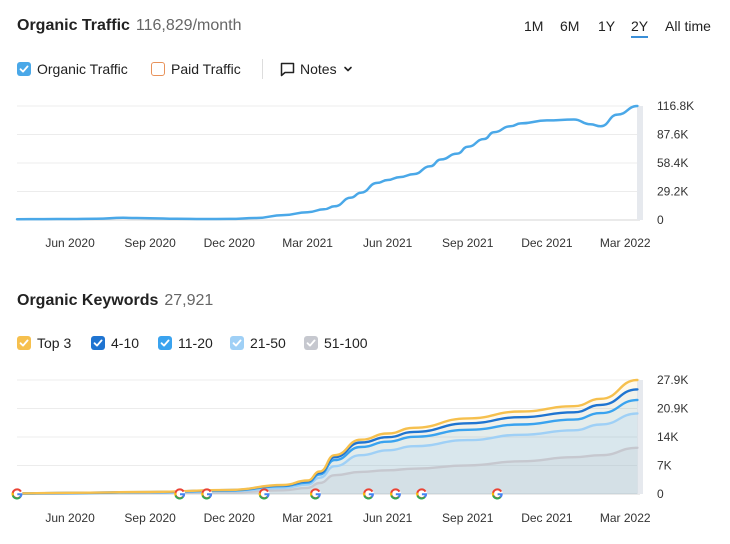 Image resolution: width=730 pixels, height=544 pixels. Describe the element at coordinates (287, 69) in the screenshot. I see `notes-icon` at that location.